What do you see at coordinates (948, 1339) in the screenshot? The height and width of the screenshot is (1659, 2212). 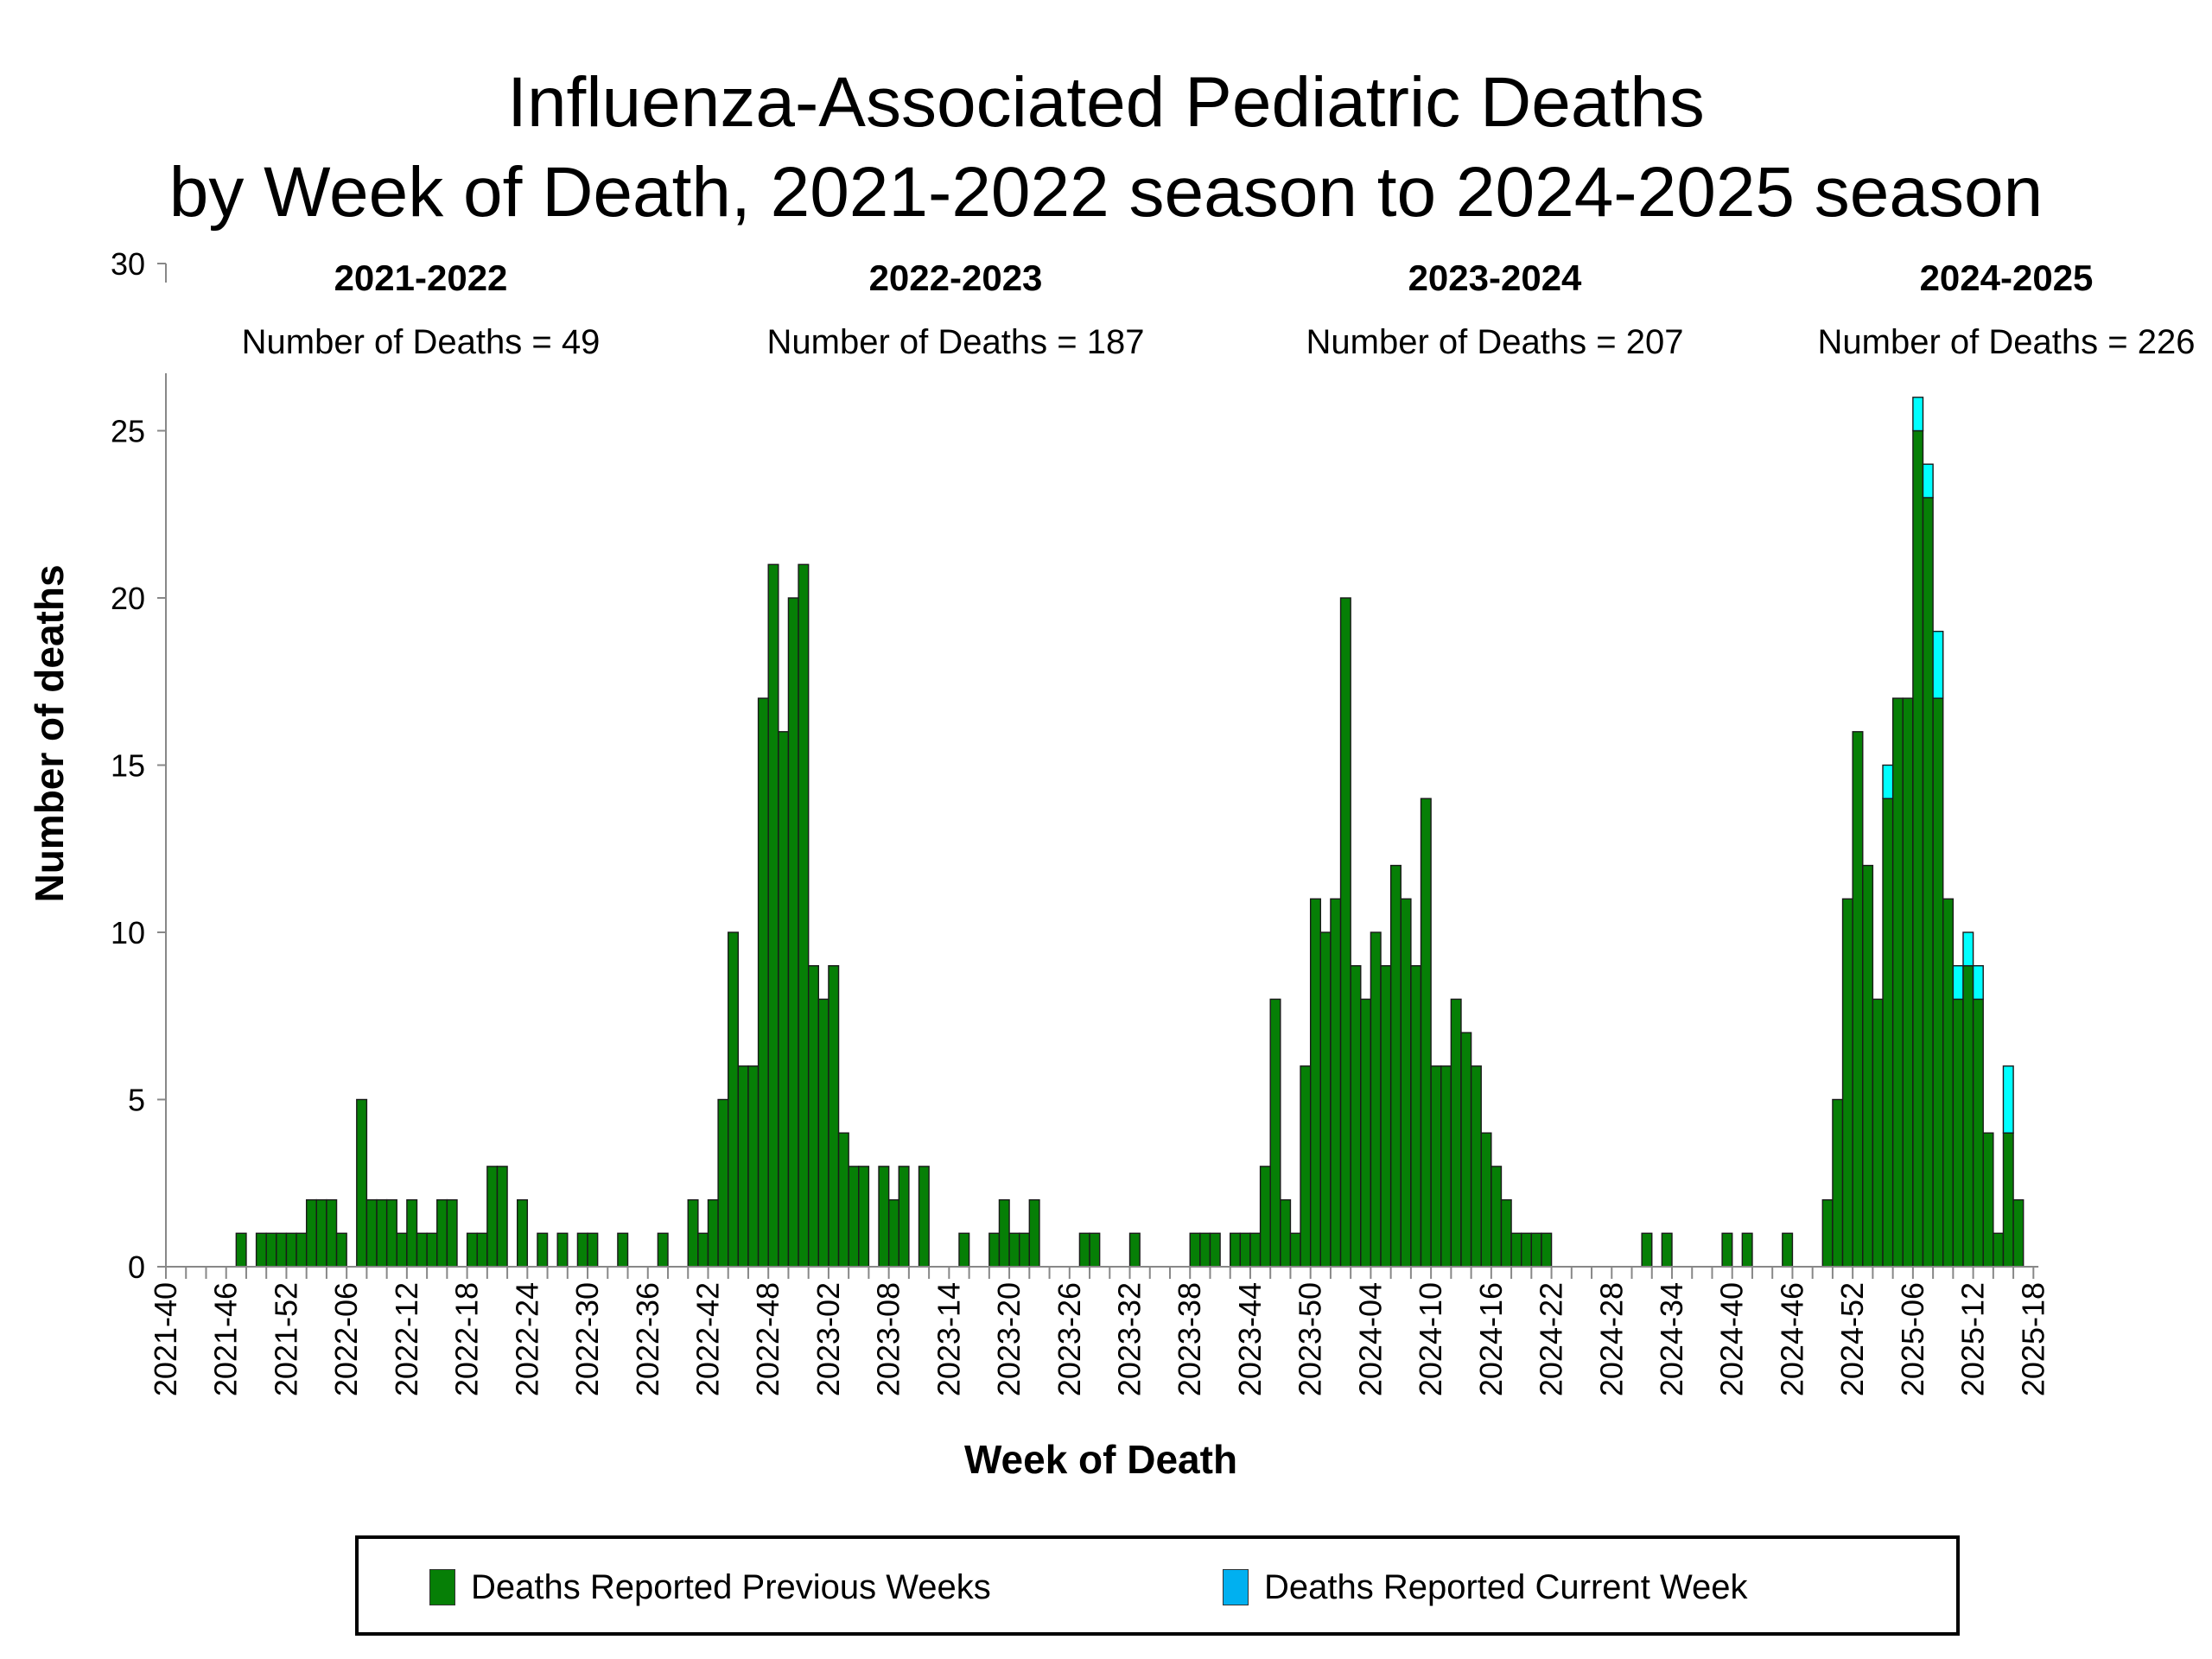 I see `x-tick-label: 2023-14` at bounding box center [948, 1339].